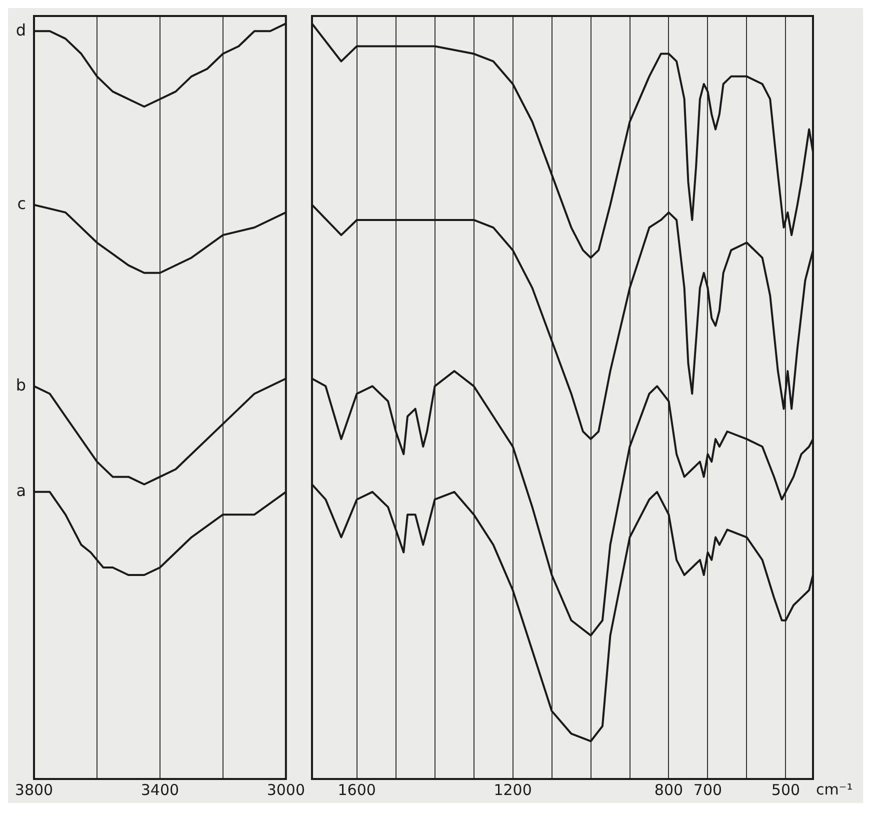 This screenshot has height=815, width=871. I want to click on x-tick-label: 700, so click(707, 789).